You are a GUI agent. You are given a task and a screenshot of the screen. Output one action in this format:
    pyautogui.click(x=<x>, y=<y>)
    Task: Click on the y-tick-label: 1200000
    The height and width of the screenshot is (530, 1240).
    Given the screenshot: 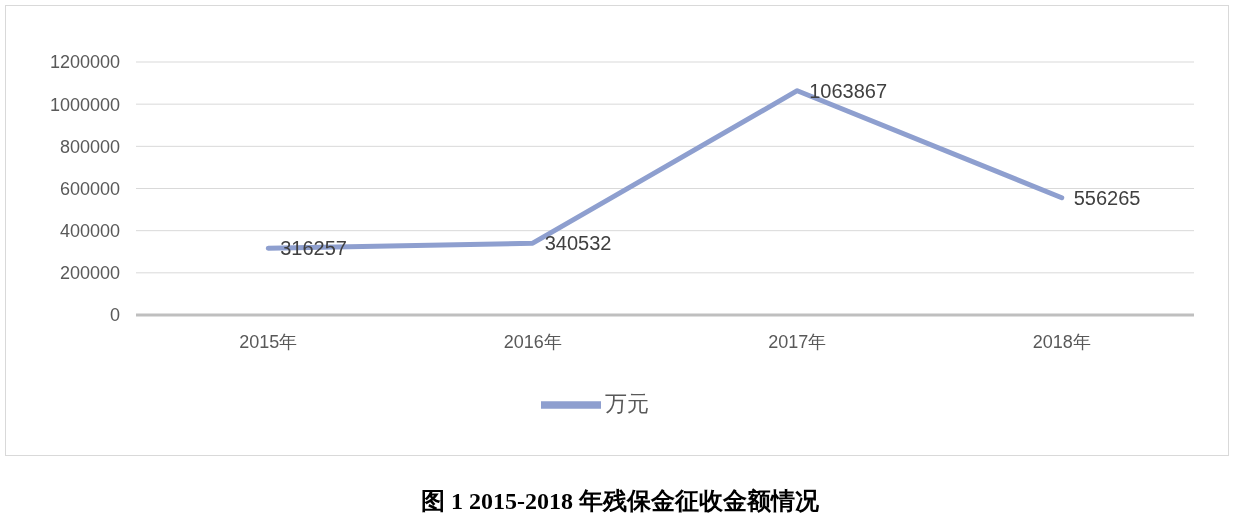 What is the action you would take?
    pyautogui.click(x=84, y=62)
    